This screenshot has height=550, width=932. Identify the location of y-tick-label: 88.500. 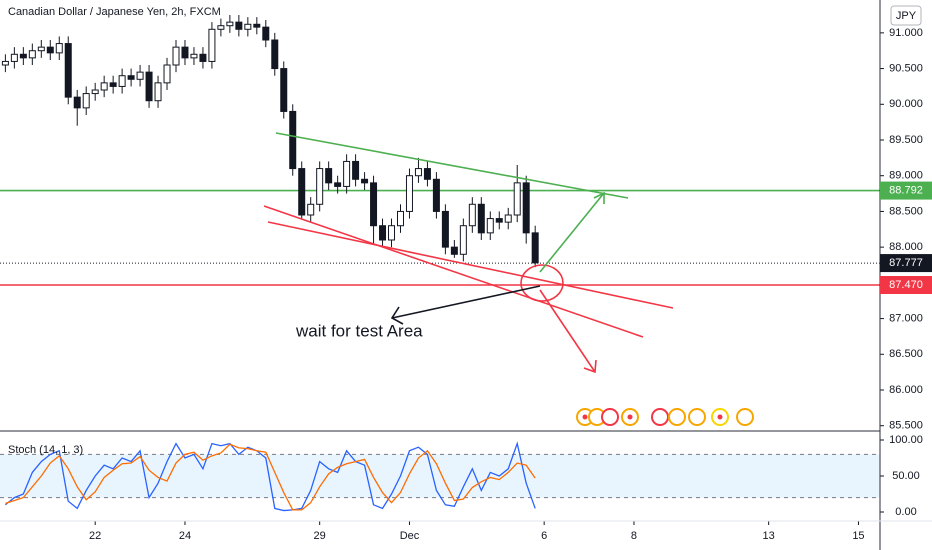
(906, 211).